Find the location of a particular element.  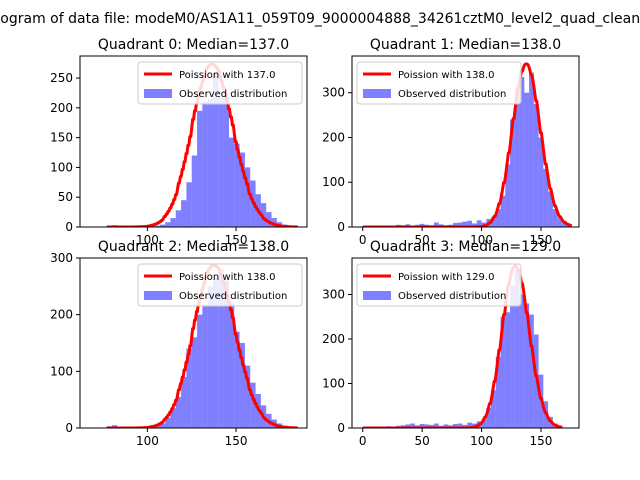

y-tick-label: 100 is located at coordinates (61, 371).